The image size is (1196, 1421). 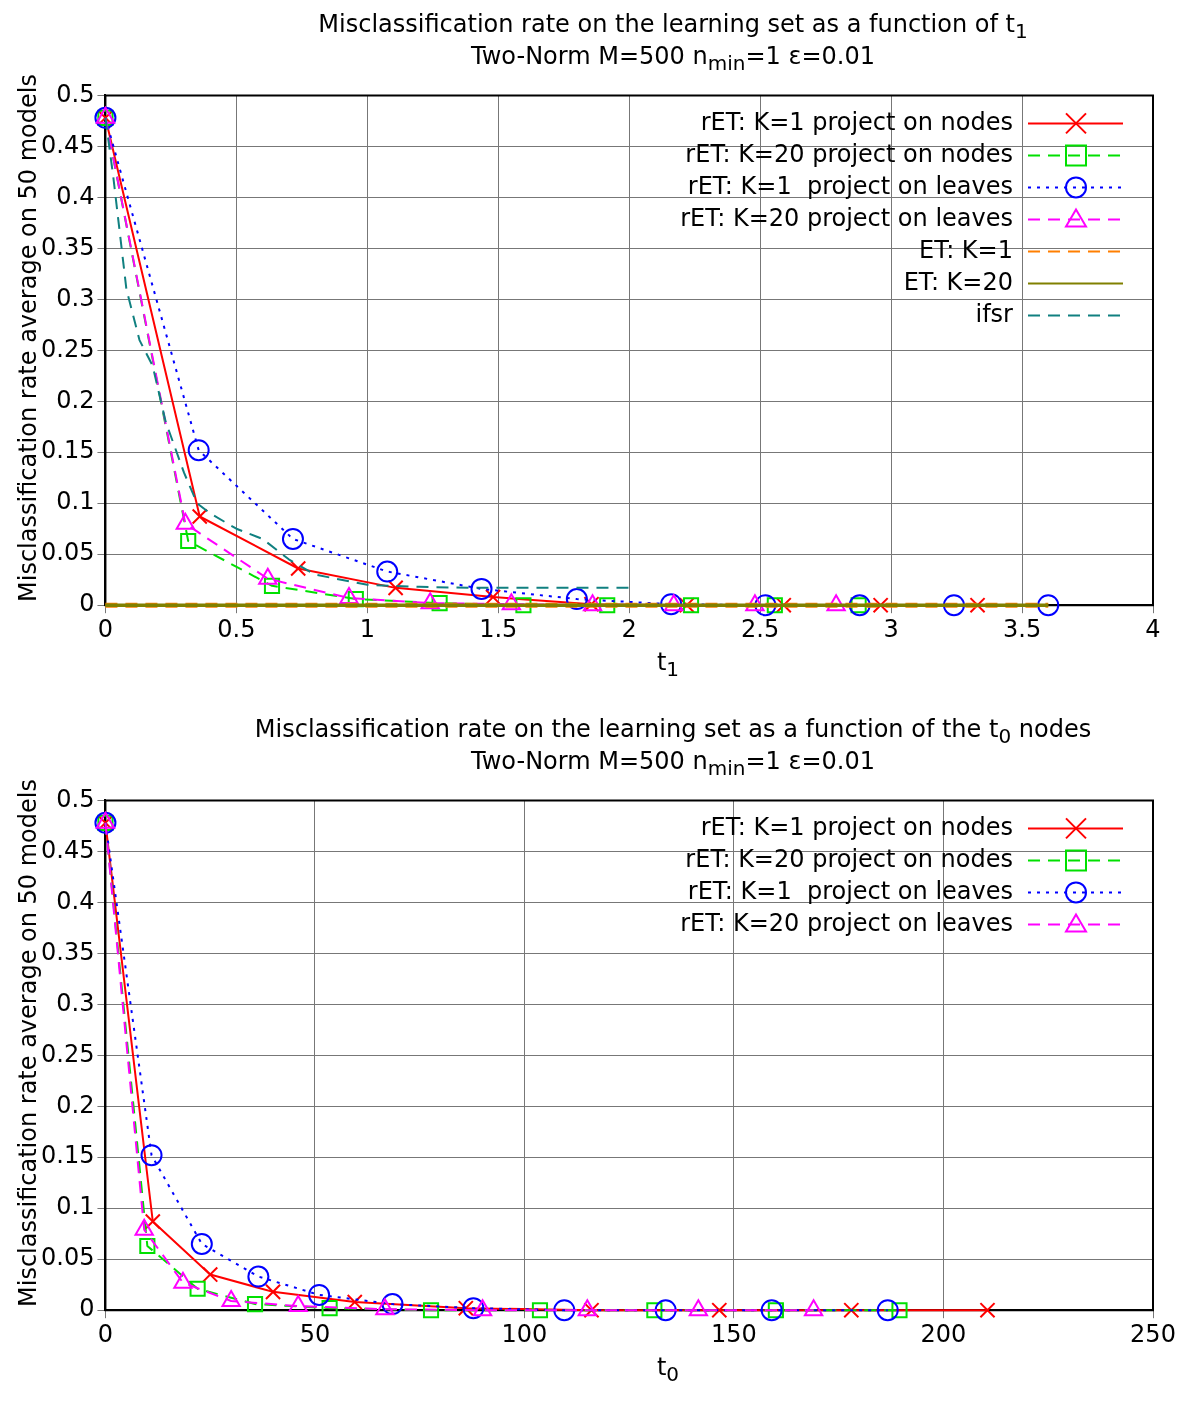 What do you see at coordinates (734, 1333) in the screenshot?
I see `x-tick-label: 150` at bounding box center [734, 1333].